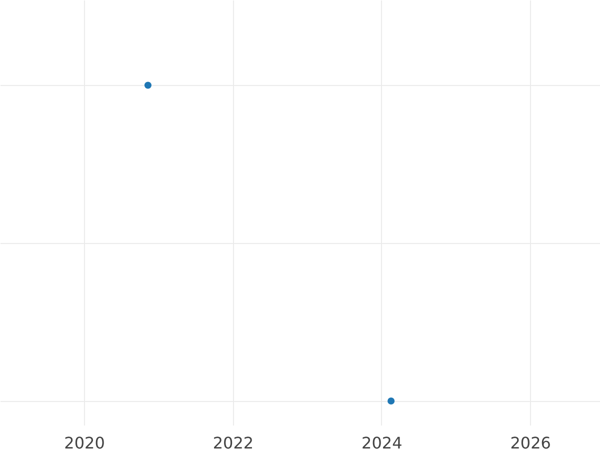  What do you see at coordinates (233, 442) in the screenshot?
I see `x-tick-label: 2022` at bounding box center [233, 442].